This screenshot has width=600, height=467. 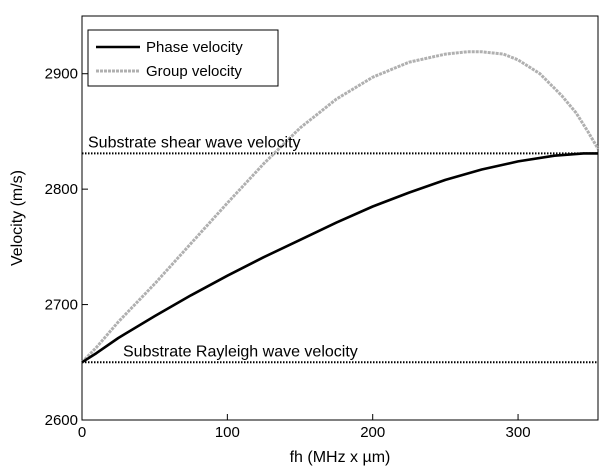 I want to click on reference-label-0: Substrate shear wave velocity, so click(x=194, y=142).